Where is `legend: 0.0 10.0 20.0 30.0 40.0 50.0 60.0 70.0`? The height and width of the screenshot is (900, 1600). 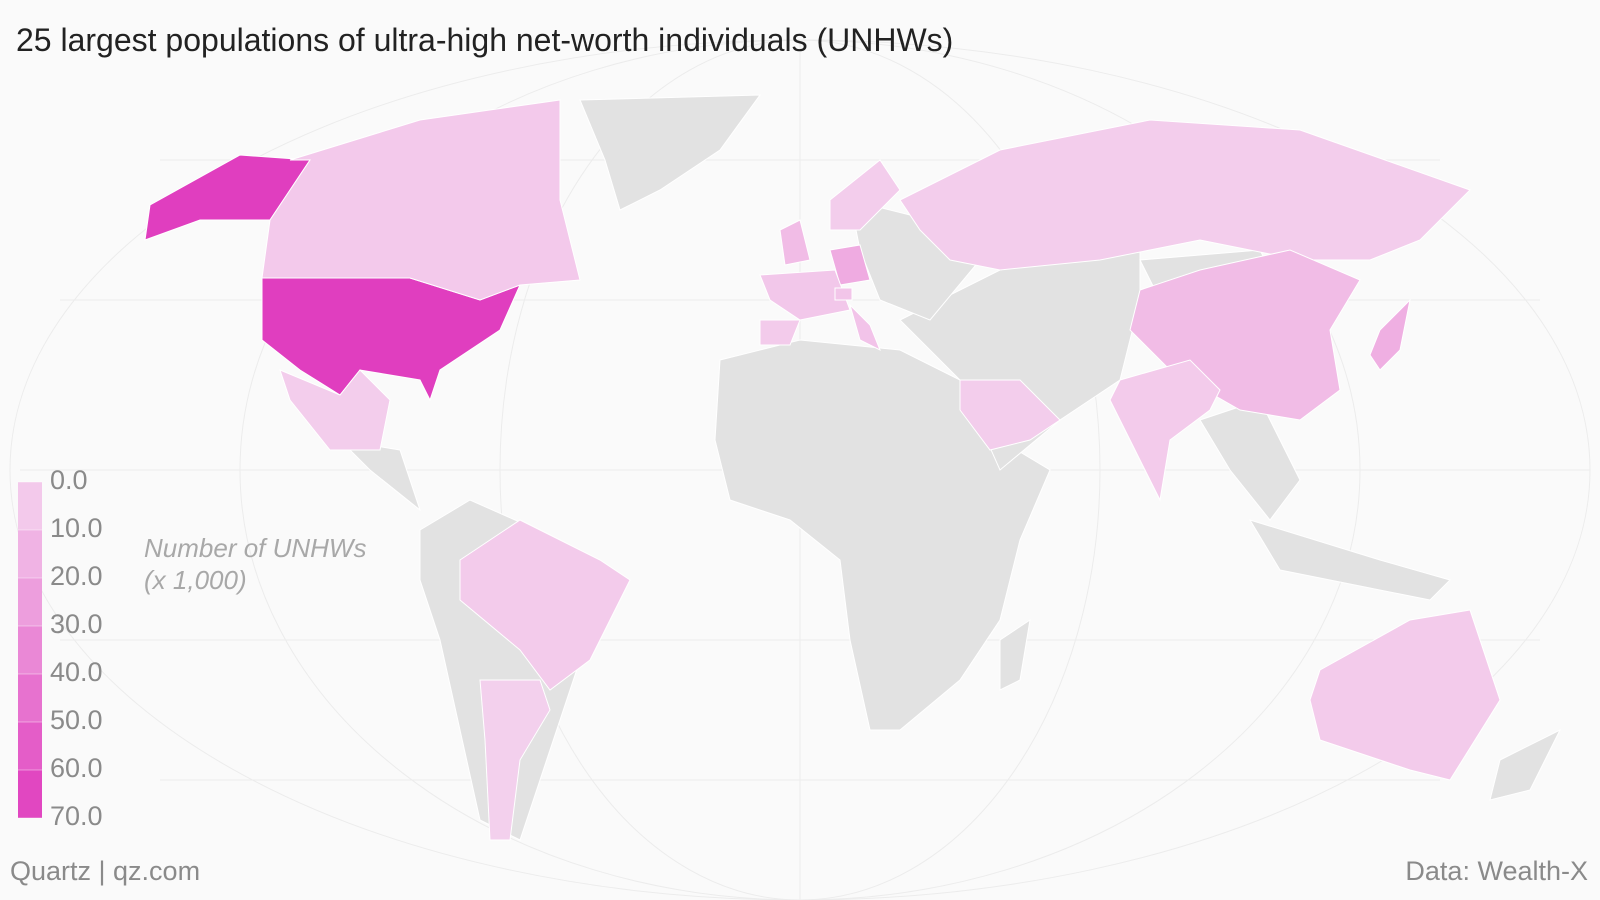 legend: 0.0 10.0 20.0 30.0 40.0 50.0 60.0 70.0 is located at coordinates (60, 648).